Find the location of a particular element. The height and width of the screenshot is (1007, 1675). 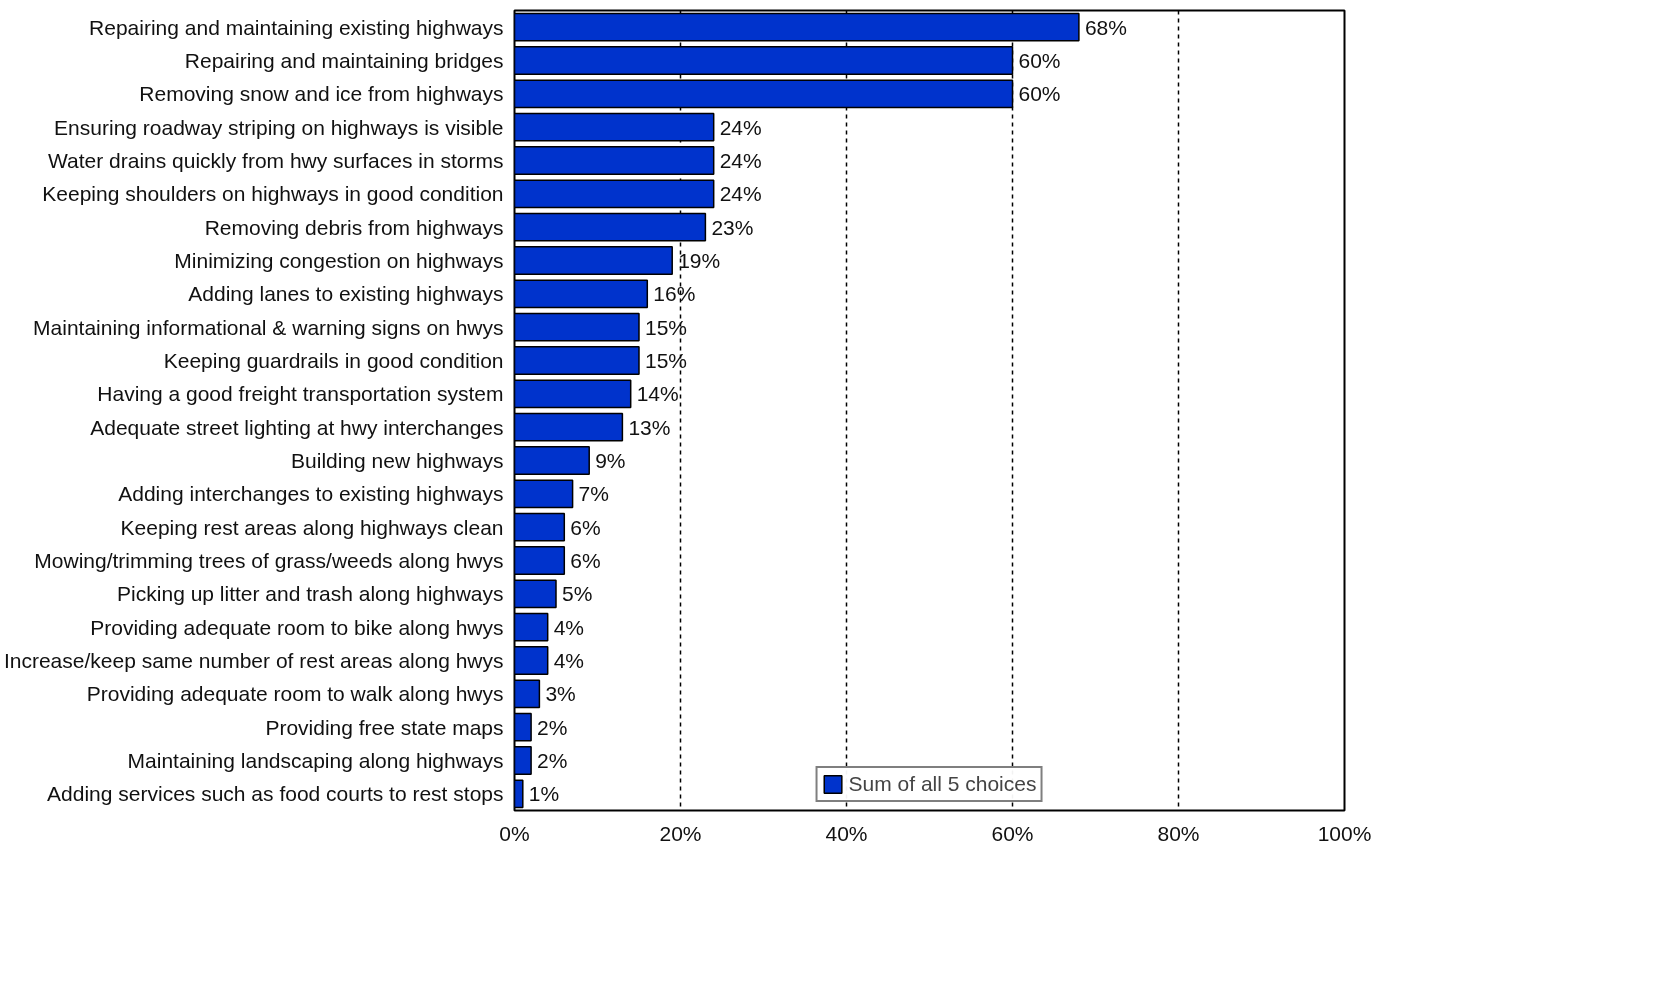

data-label: 9% is located at coordinates (610, 460).